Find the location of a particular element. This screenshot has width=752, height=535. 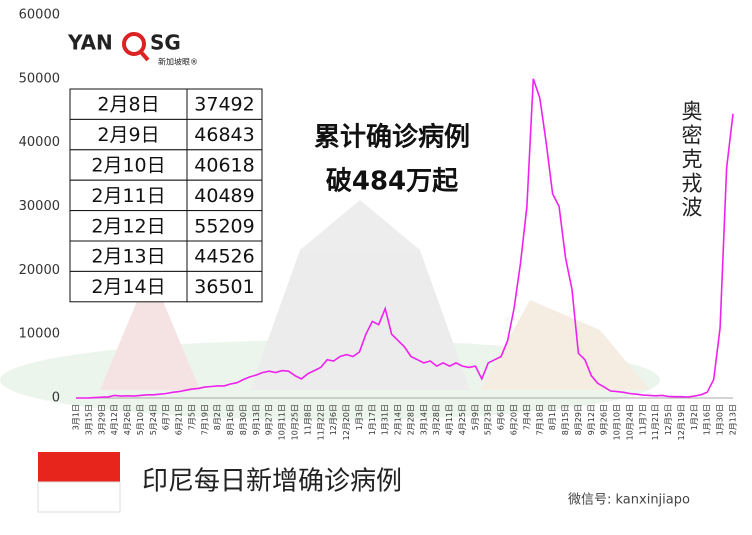

x-tick-label: 10月24日 is located at coordinates (629, 422).